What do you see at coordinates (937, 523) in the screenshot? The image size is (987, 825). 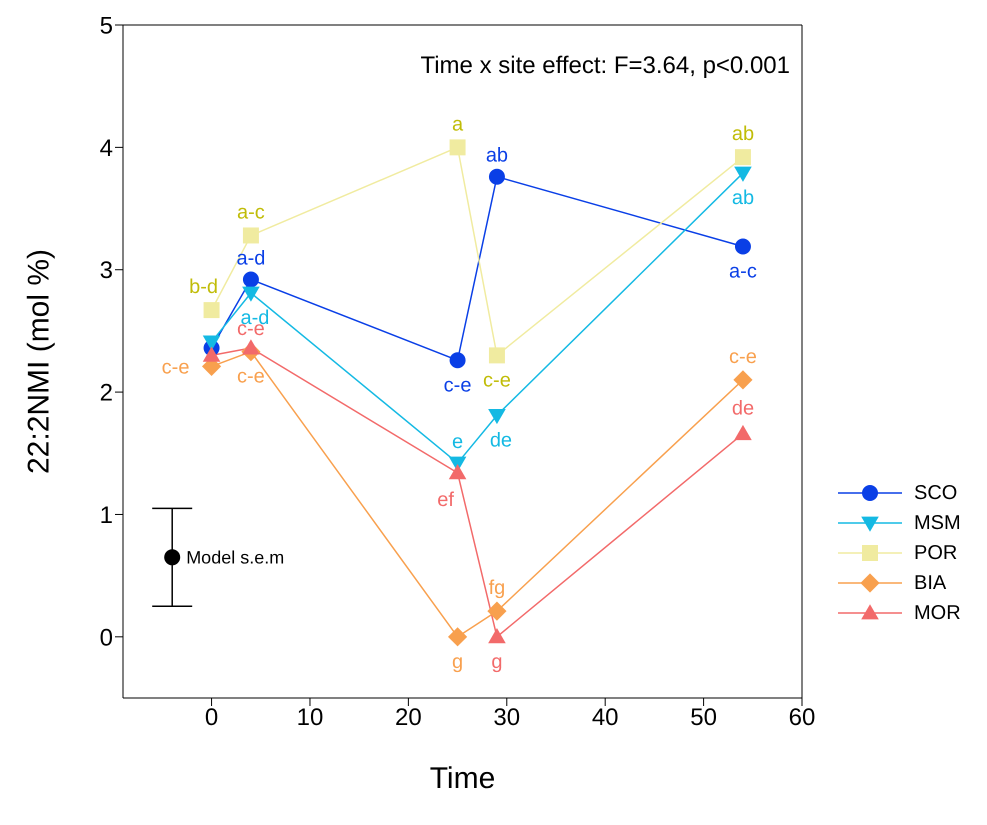 I see `legend-label: MSM` at bounding box center [937, 523].